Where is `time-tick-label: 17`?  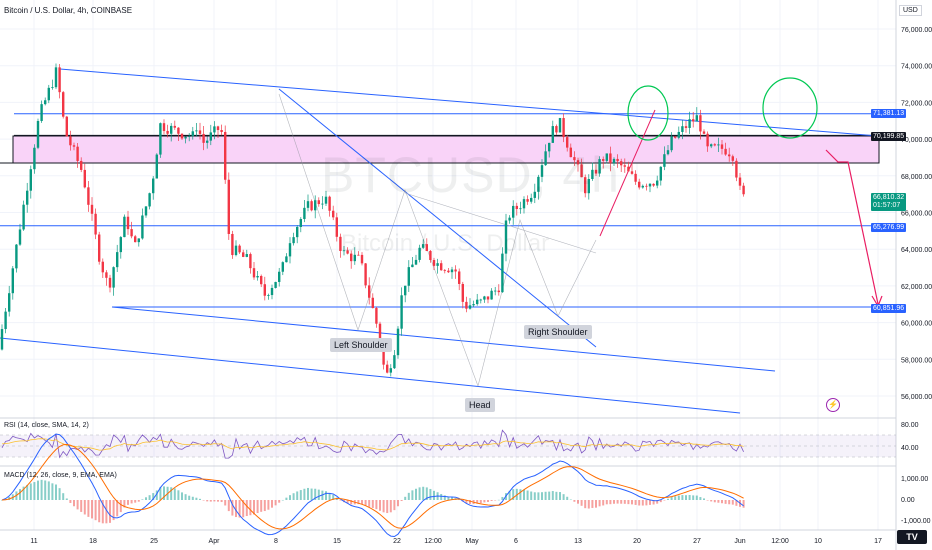 time-tick-label: 17 is located at coordinates (878, 541).